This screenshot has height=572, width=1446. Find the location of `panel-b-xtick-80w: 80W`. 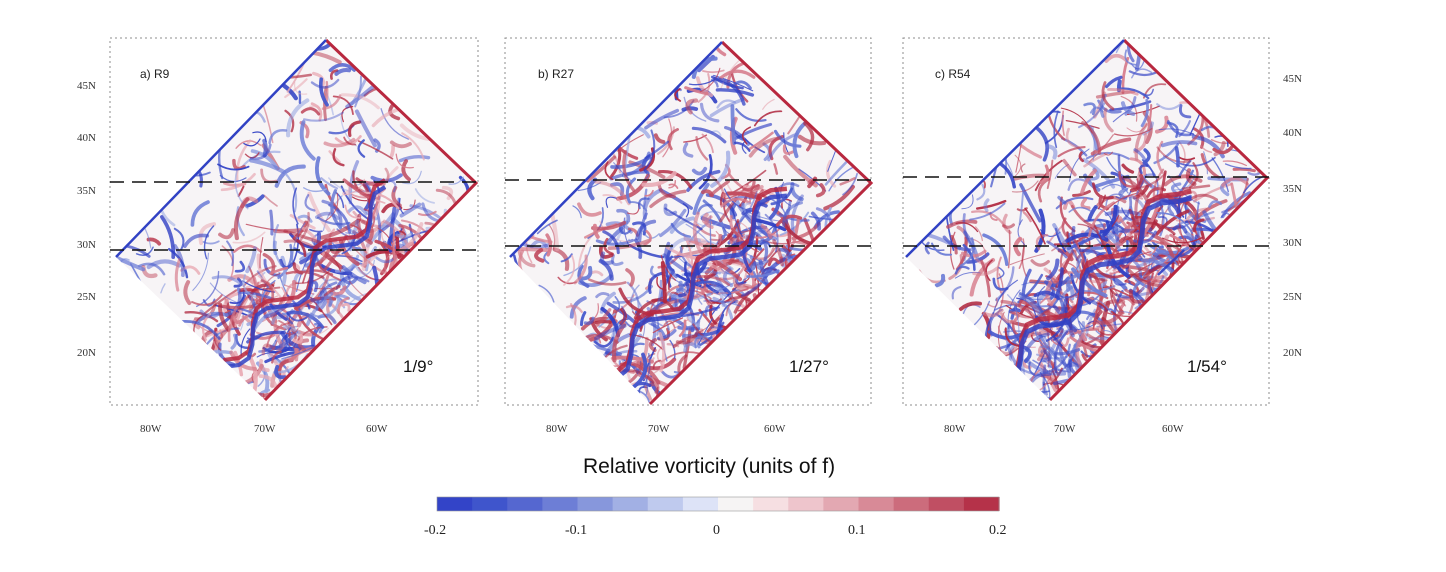

panel-b-xtick-80w: 80W is located at coordinates (557, 429).